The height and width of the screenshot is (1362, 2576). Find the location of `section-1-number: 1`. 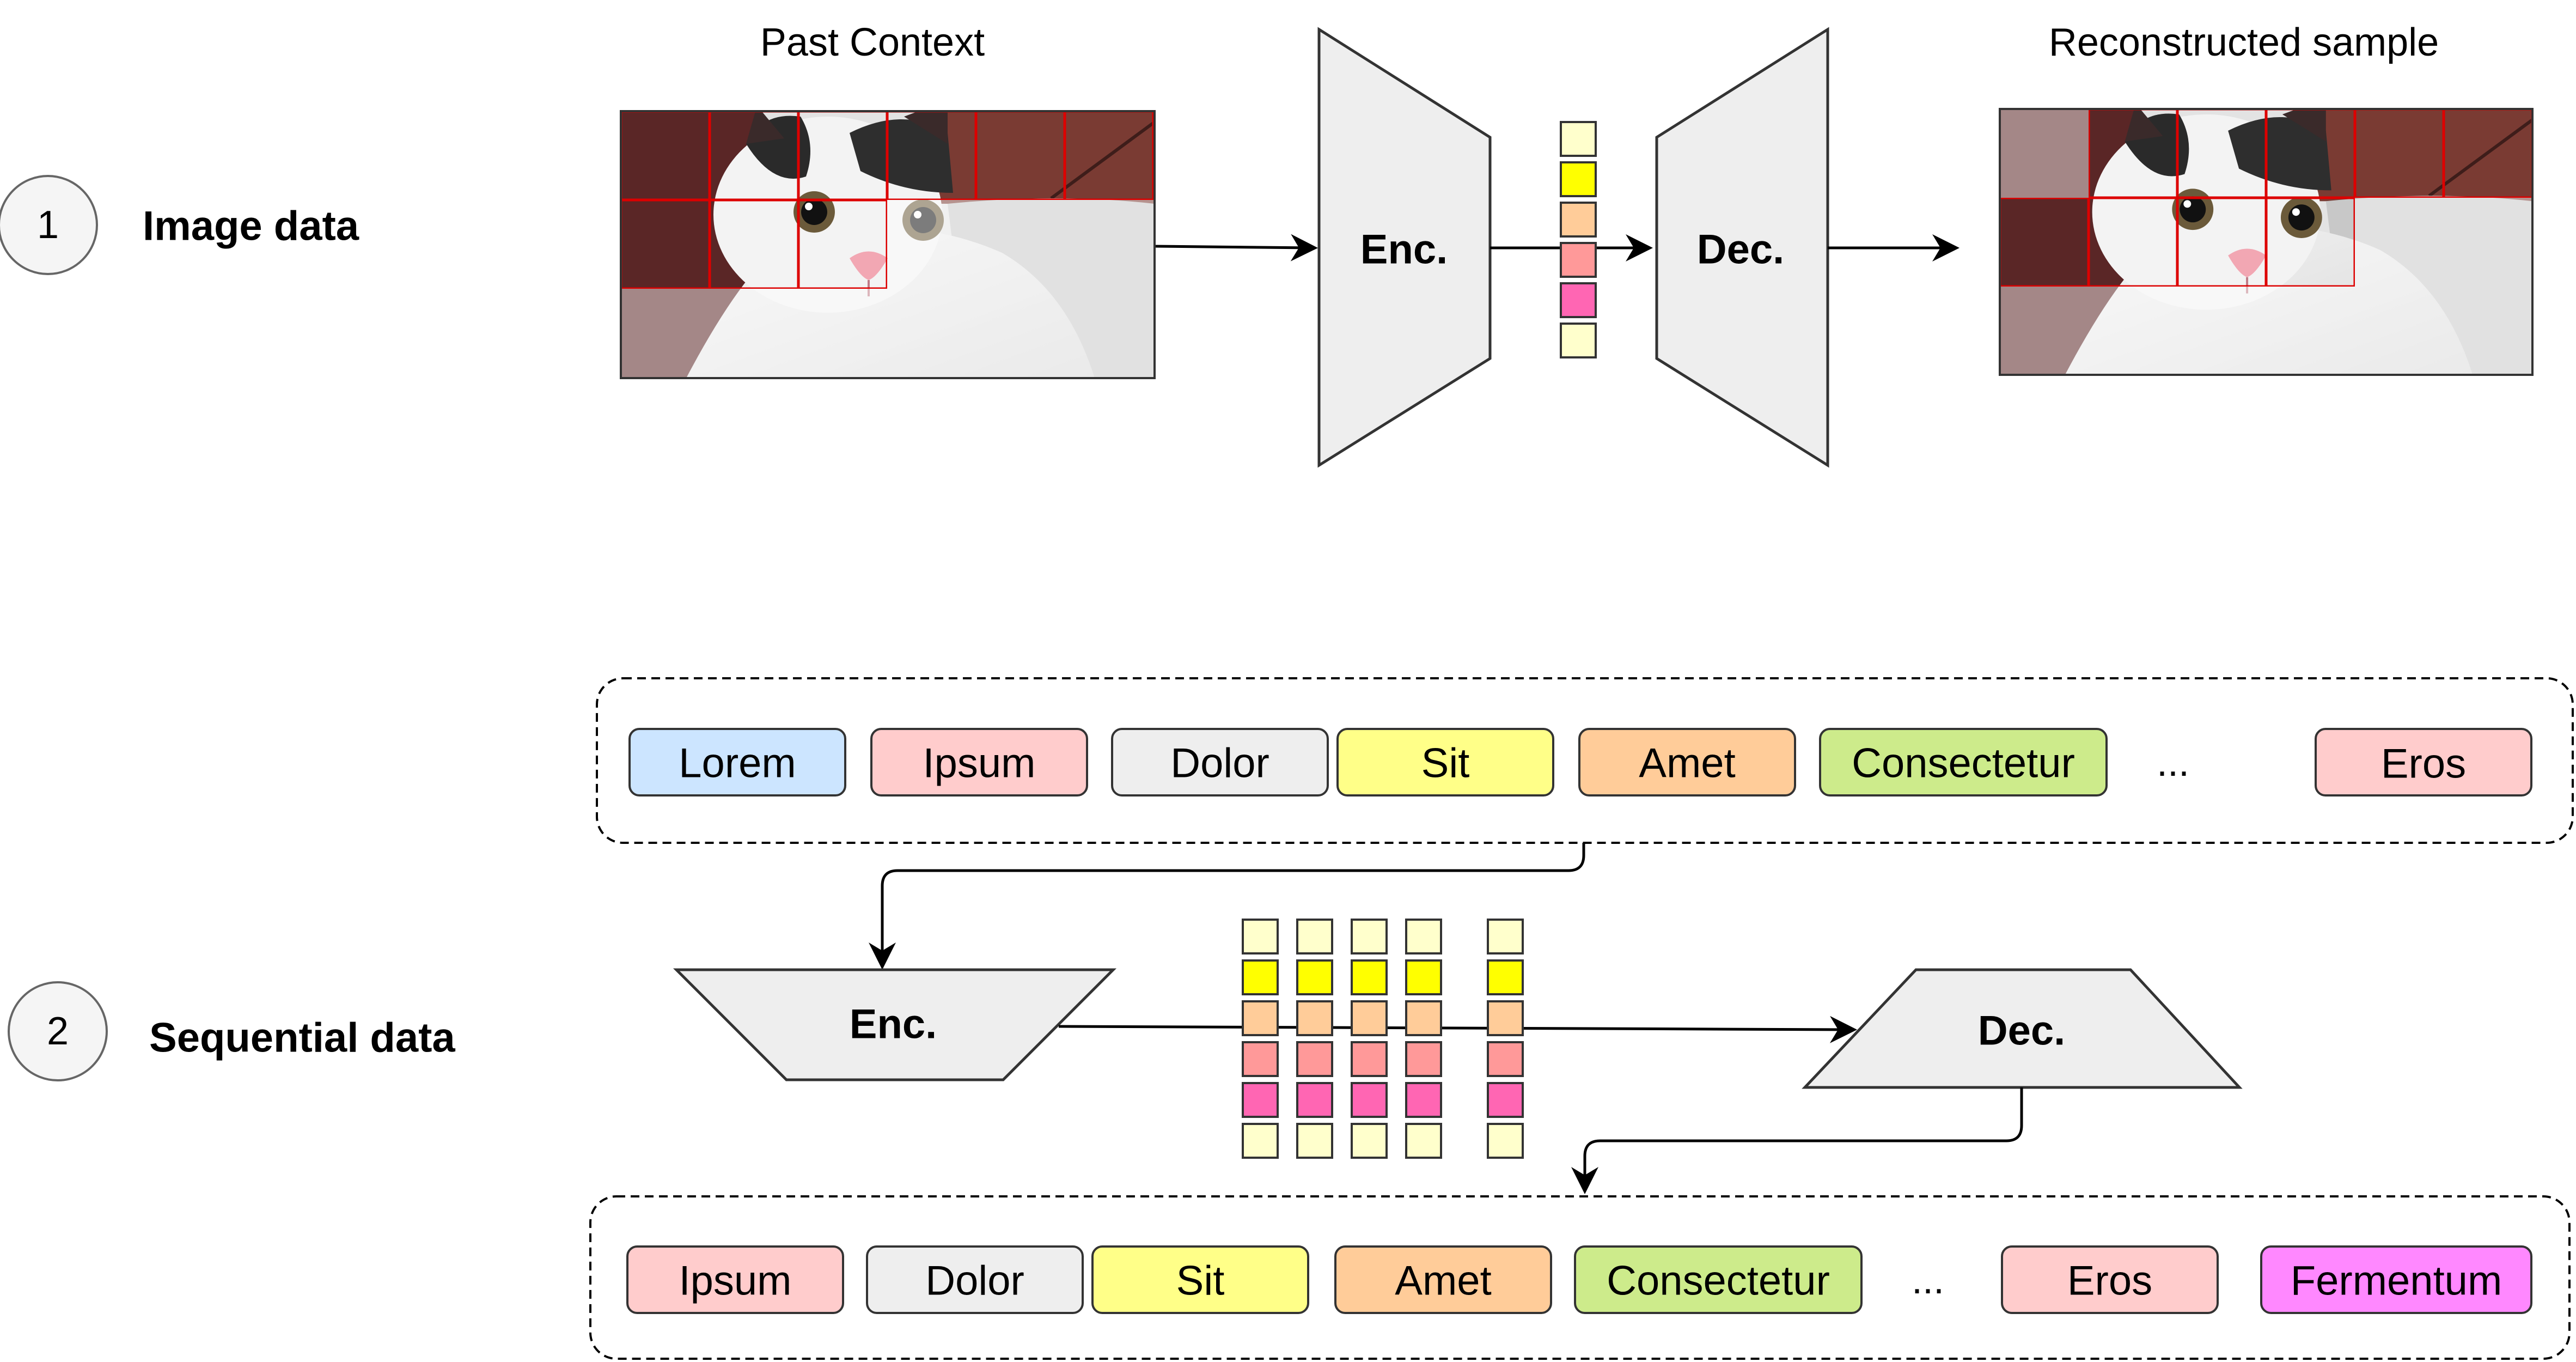

section-1-number: 1 is located at coordinates (48, 225).